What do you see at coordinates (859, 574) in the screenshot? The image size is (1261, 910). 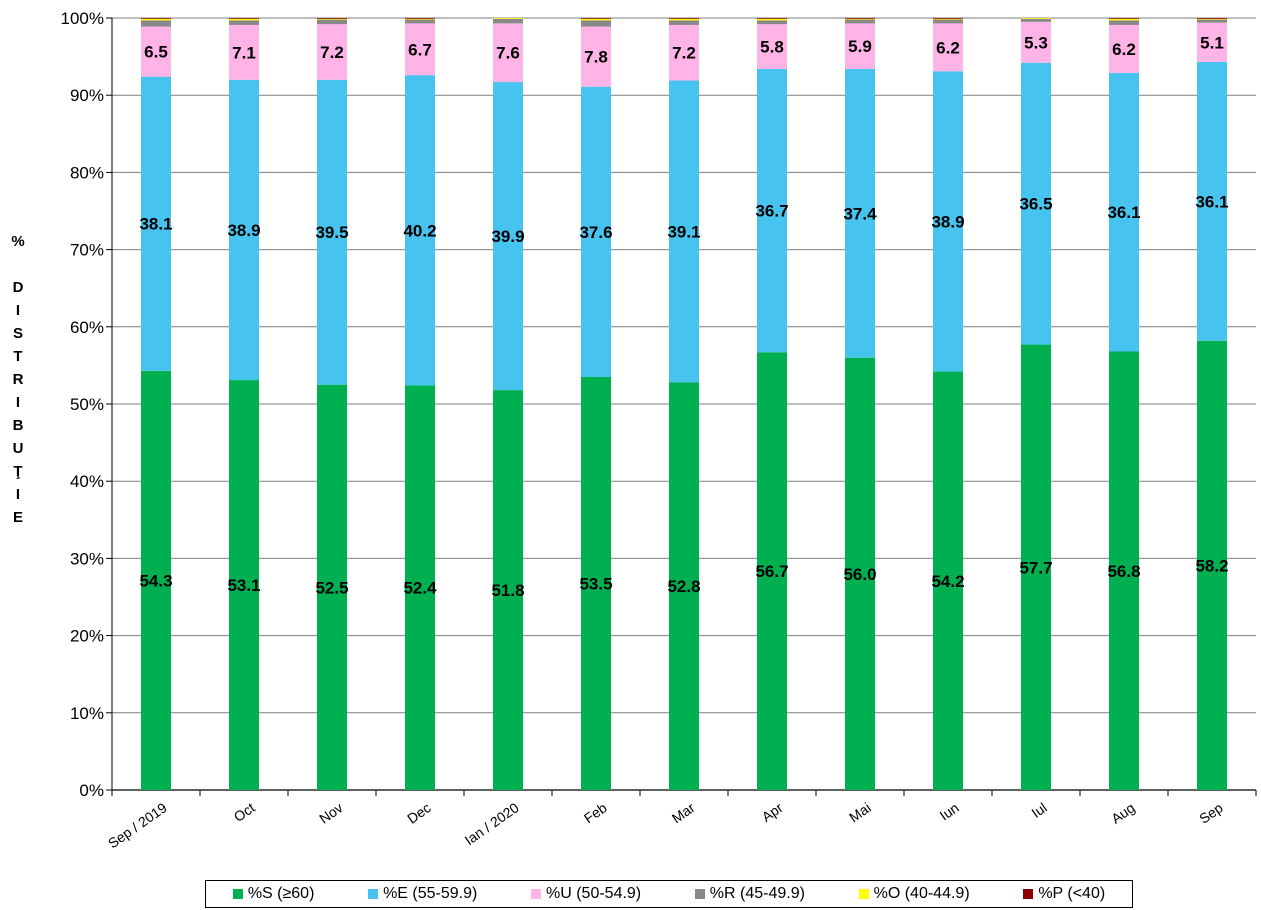 I see `data-label: 56.0` at bounding box center [859, 574].